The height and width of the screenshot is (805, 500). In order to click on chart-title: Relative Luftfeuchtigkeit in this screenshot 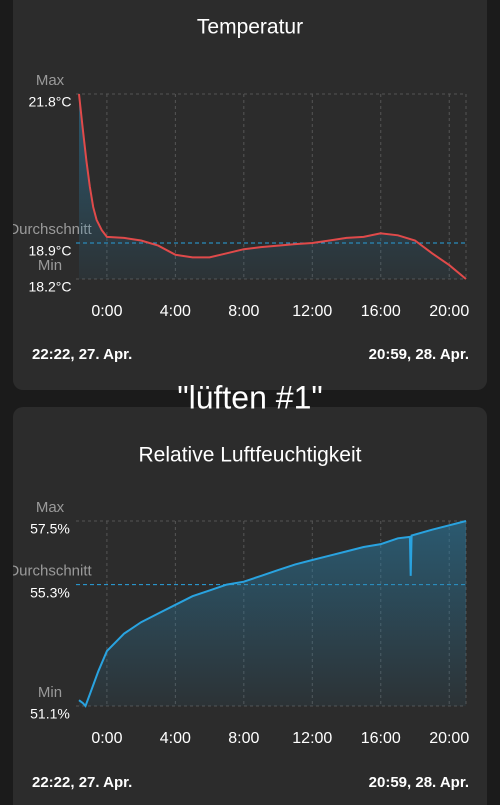, I will do `click(250, 455)`.